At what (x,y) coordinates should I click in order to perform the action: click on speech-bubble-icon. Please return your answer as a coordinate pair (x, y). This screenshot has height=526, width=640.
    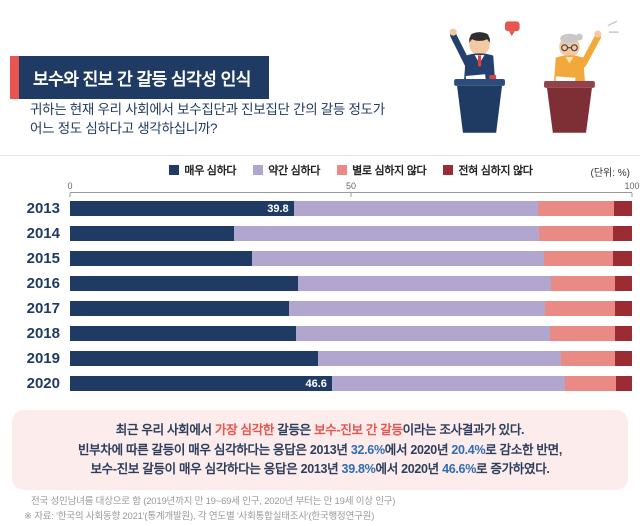
    Looking at the image, I should click on (562, 28).